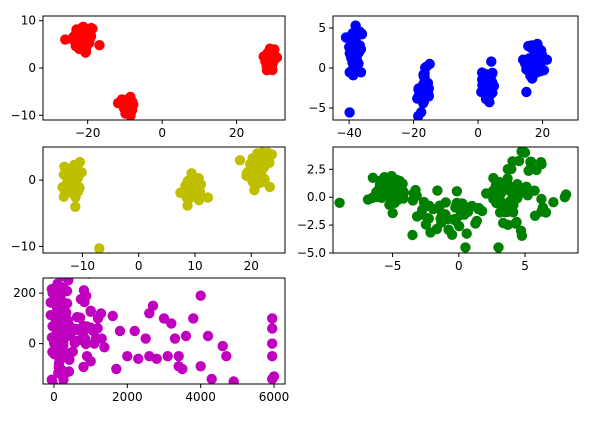  I want to click on x-tick-label: 4000, so click(200, 397).